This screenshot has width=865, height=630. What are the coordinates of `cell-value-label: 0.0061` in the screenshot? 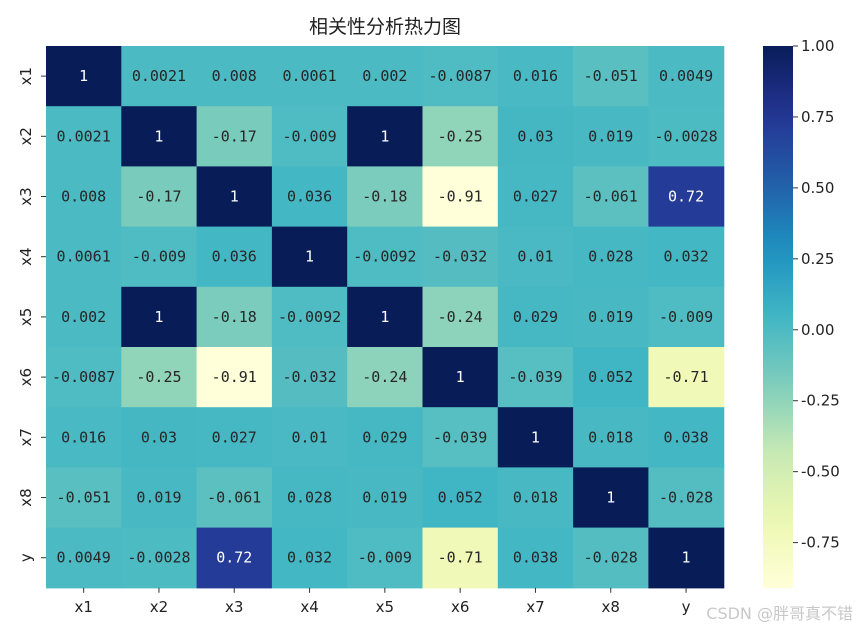 It's located at (309, 76).